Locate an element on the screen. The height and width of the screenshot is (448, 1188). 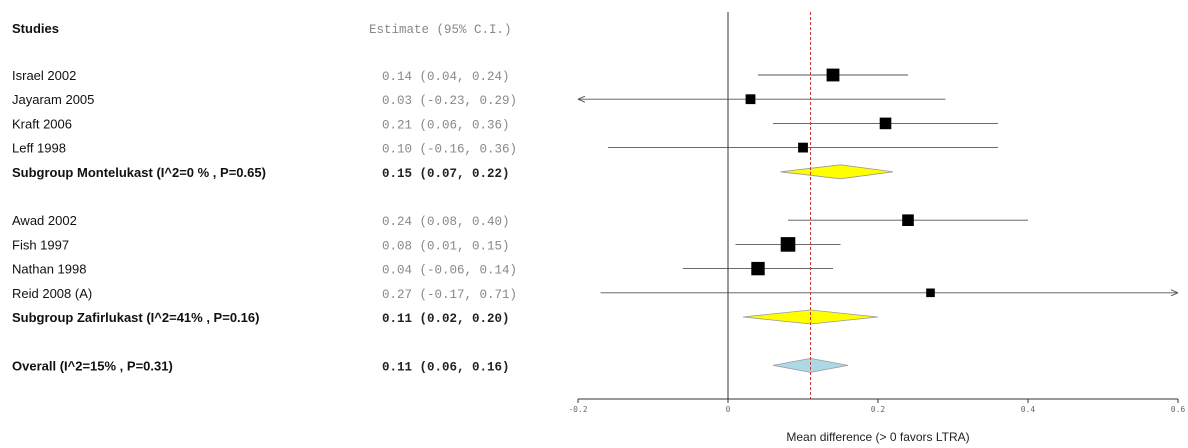
study-row: Awad 2002 0.24 (0.08, 0.40) is located at coordinates (520, 221).